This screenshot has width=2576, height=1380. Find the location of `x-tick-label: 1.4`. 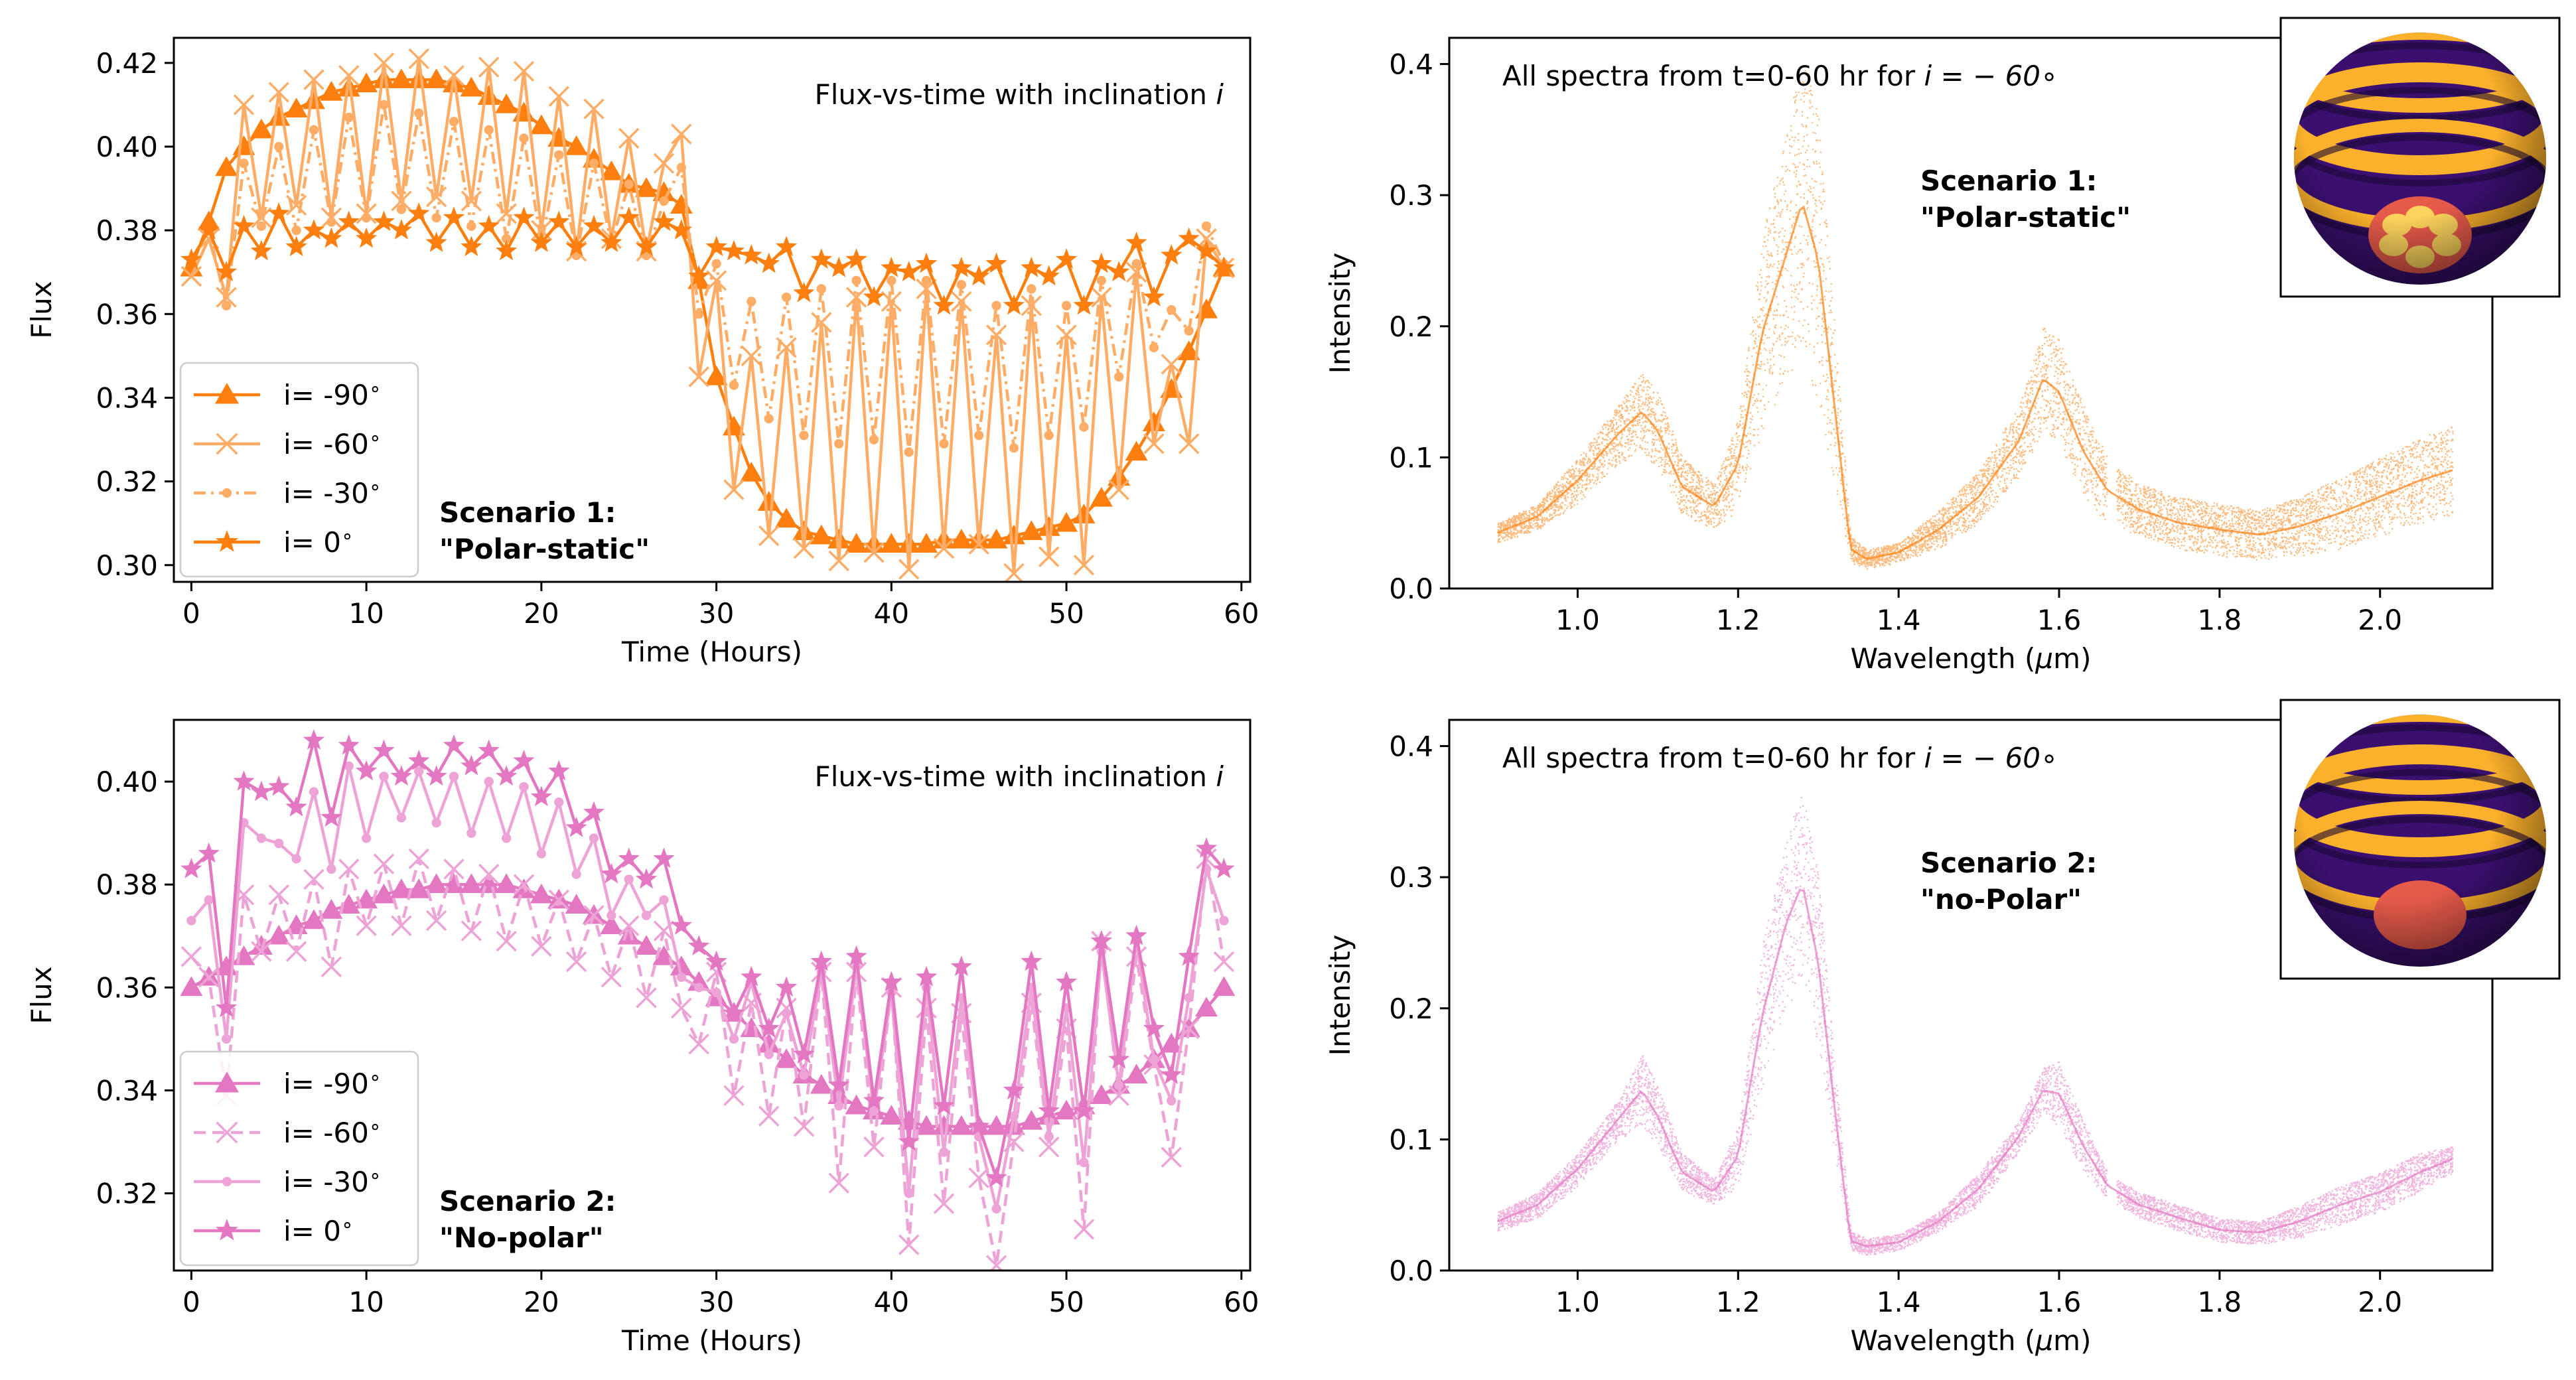

x-tick-label: 1.4 is located at coordinates (1899, 620).